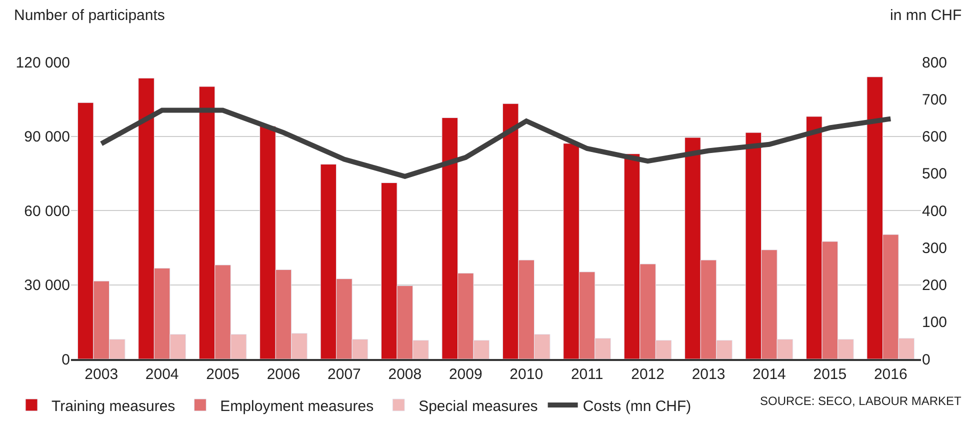  Describe the element at coordinates (769, 374) in the screenshot. I see `x-tick-label: 2014` at that location.